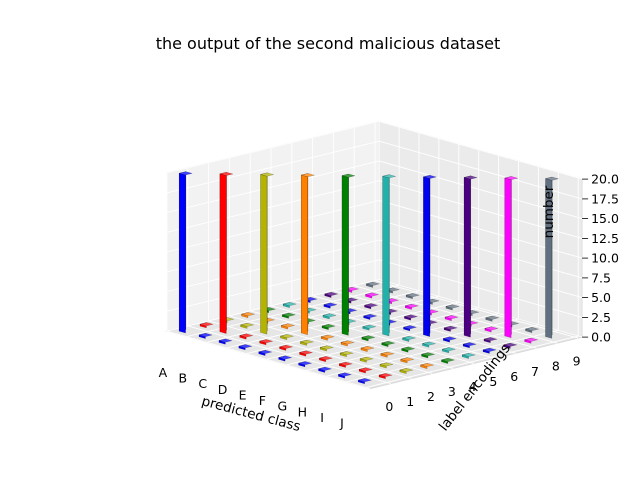 This screenshot has width=640, height=480. Describe the element at coordinates (601, 317) in the screenshot. I see `z-tick-label: 2.5` at that location.